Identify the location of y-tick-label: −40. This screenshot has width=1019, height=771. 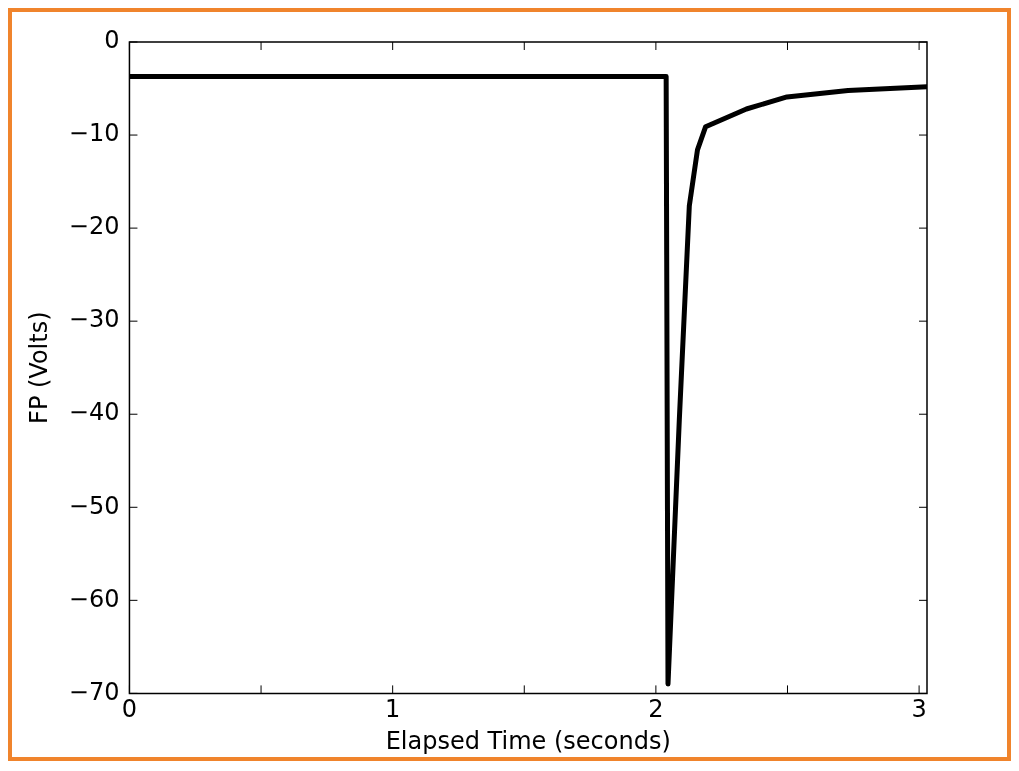
(94, 412).